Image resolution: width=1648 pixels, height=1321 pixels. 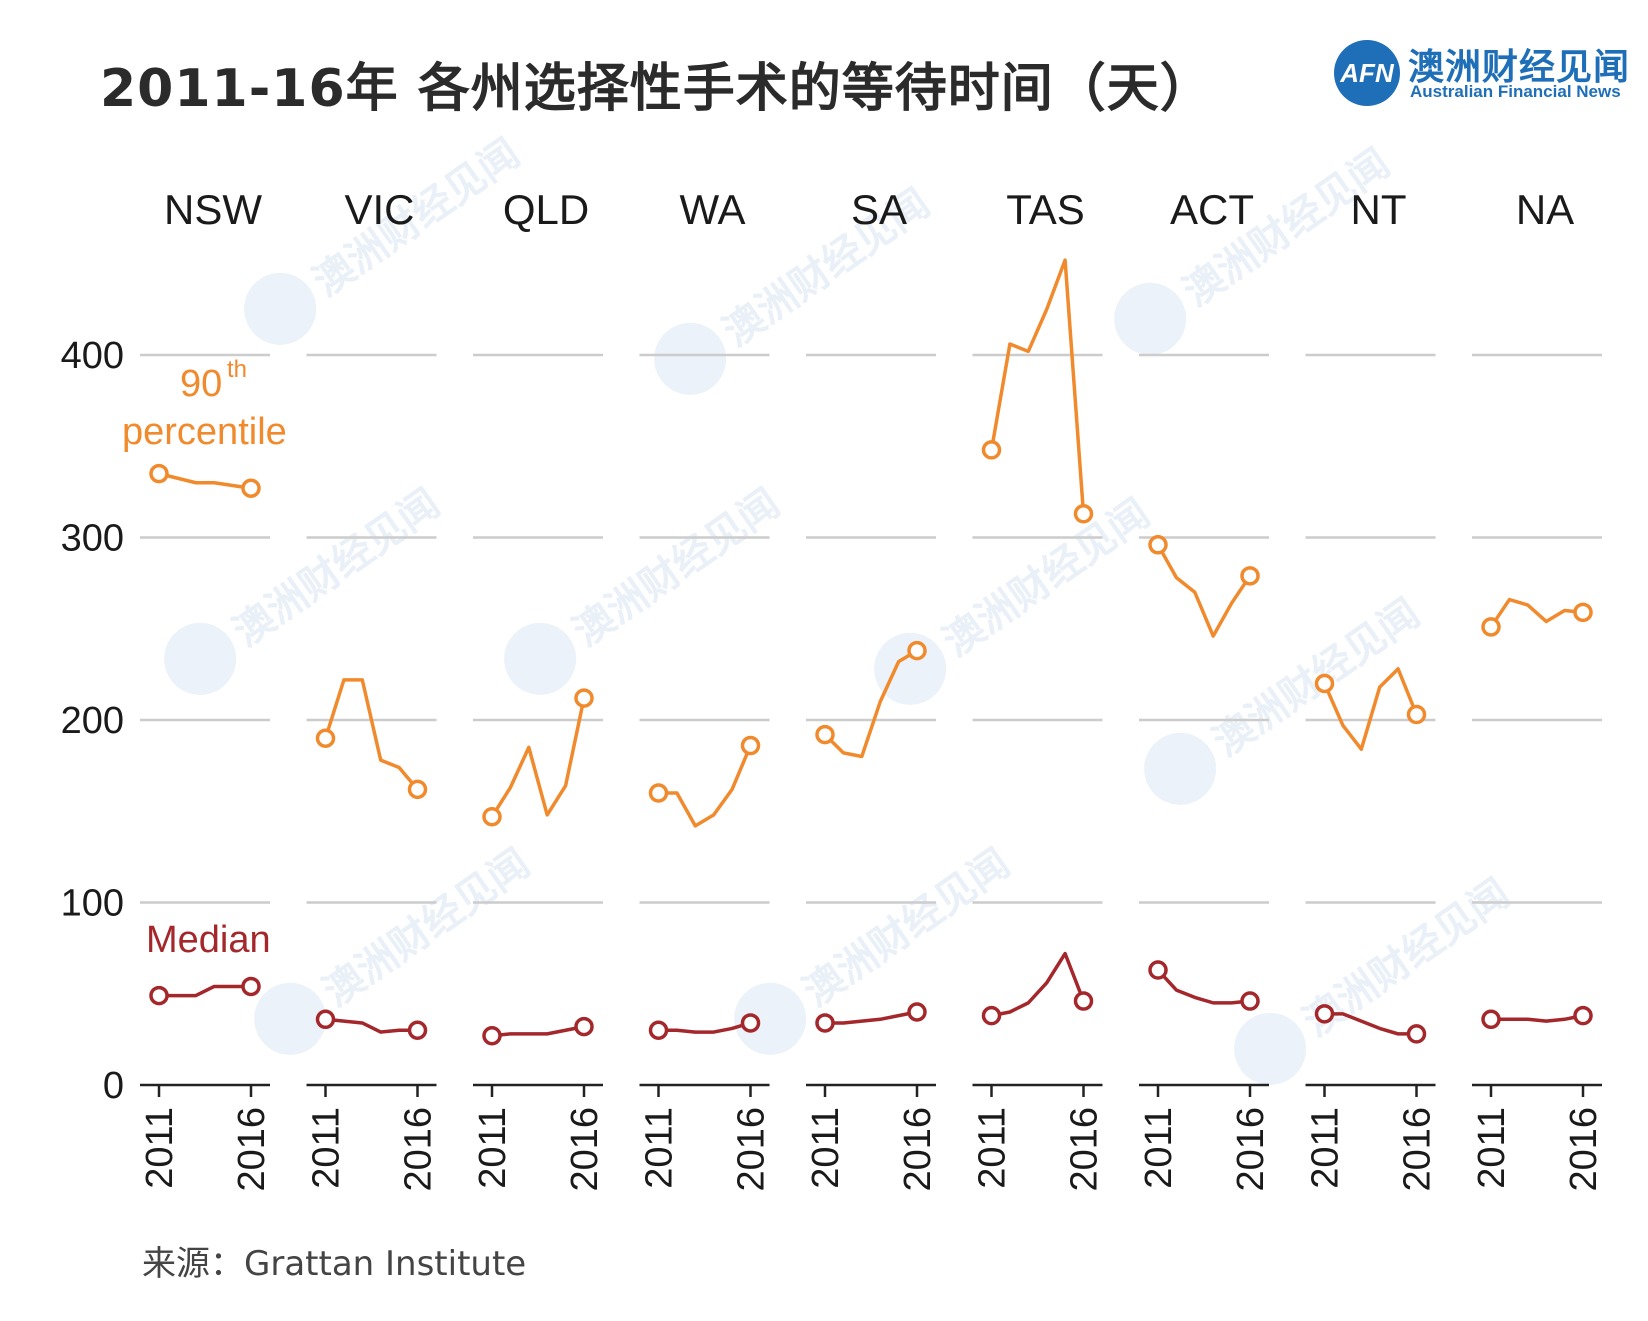 I want to click on panel-title: NA, so click(x=1545, y=209).